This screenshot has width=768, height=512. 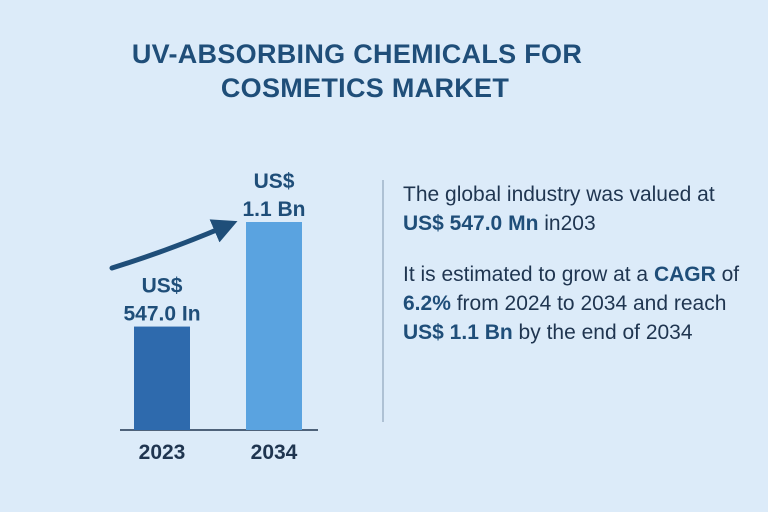 I want to click on value-label: US$ 547.0 In, so click(x=161, y=300).